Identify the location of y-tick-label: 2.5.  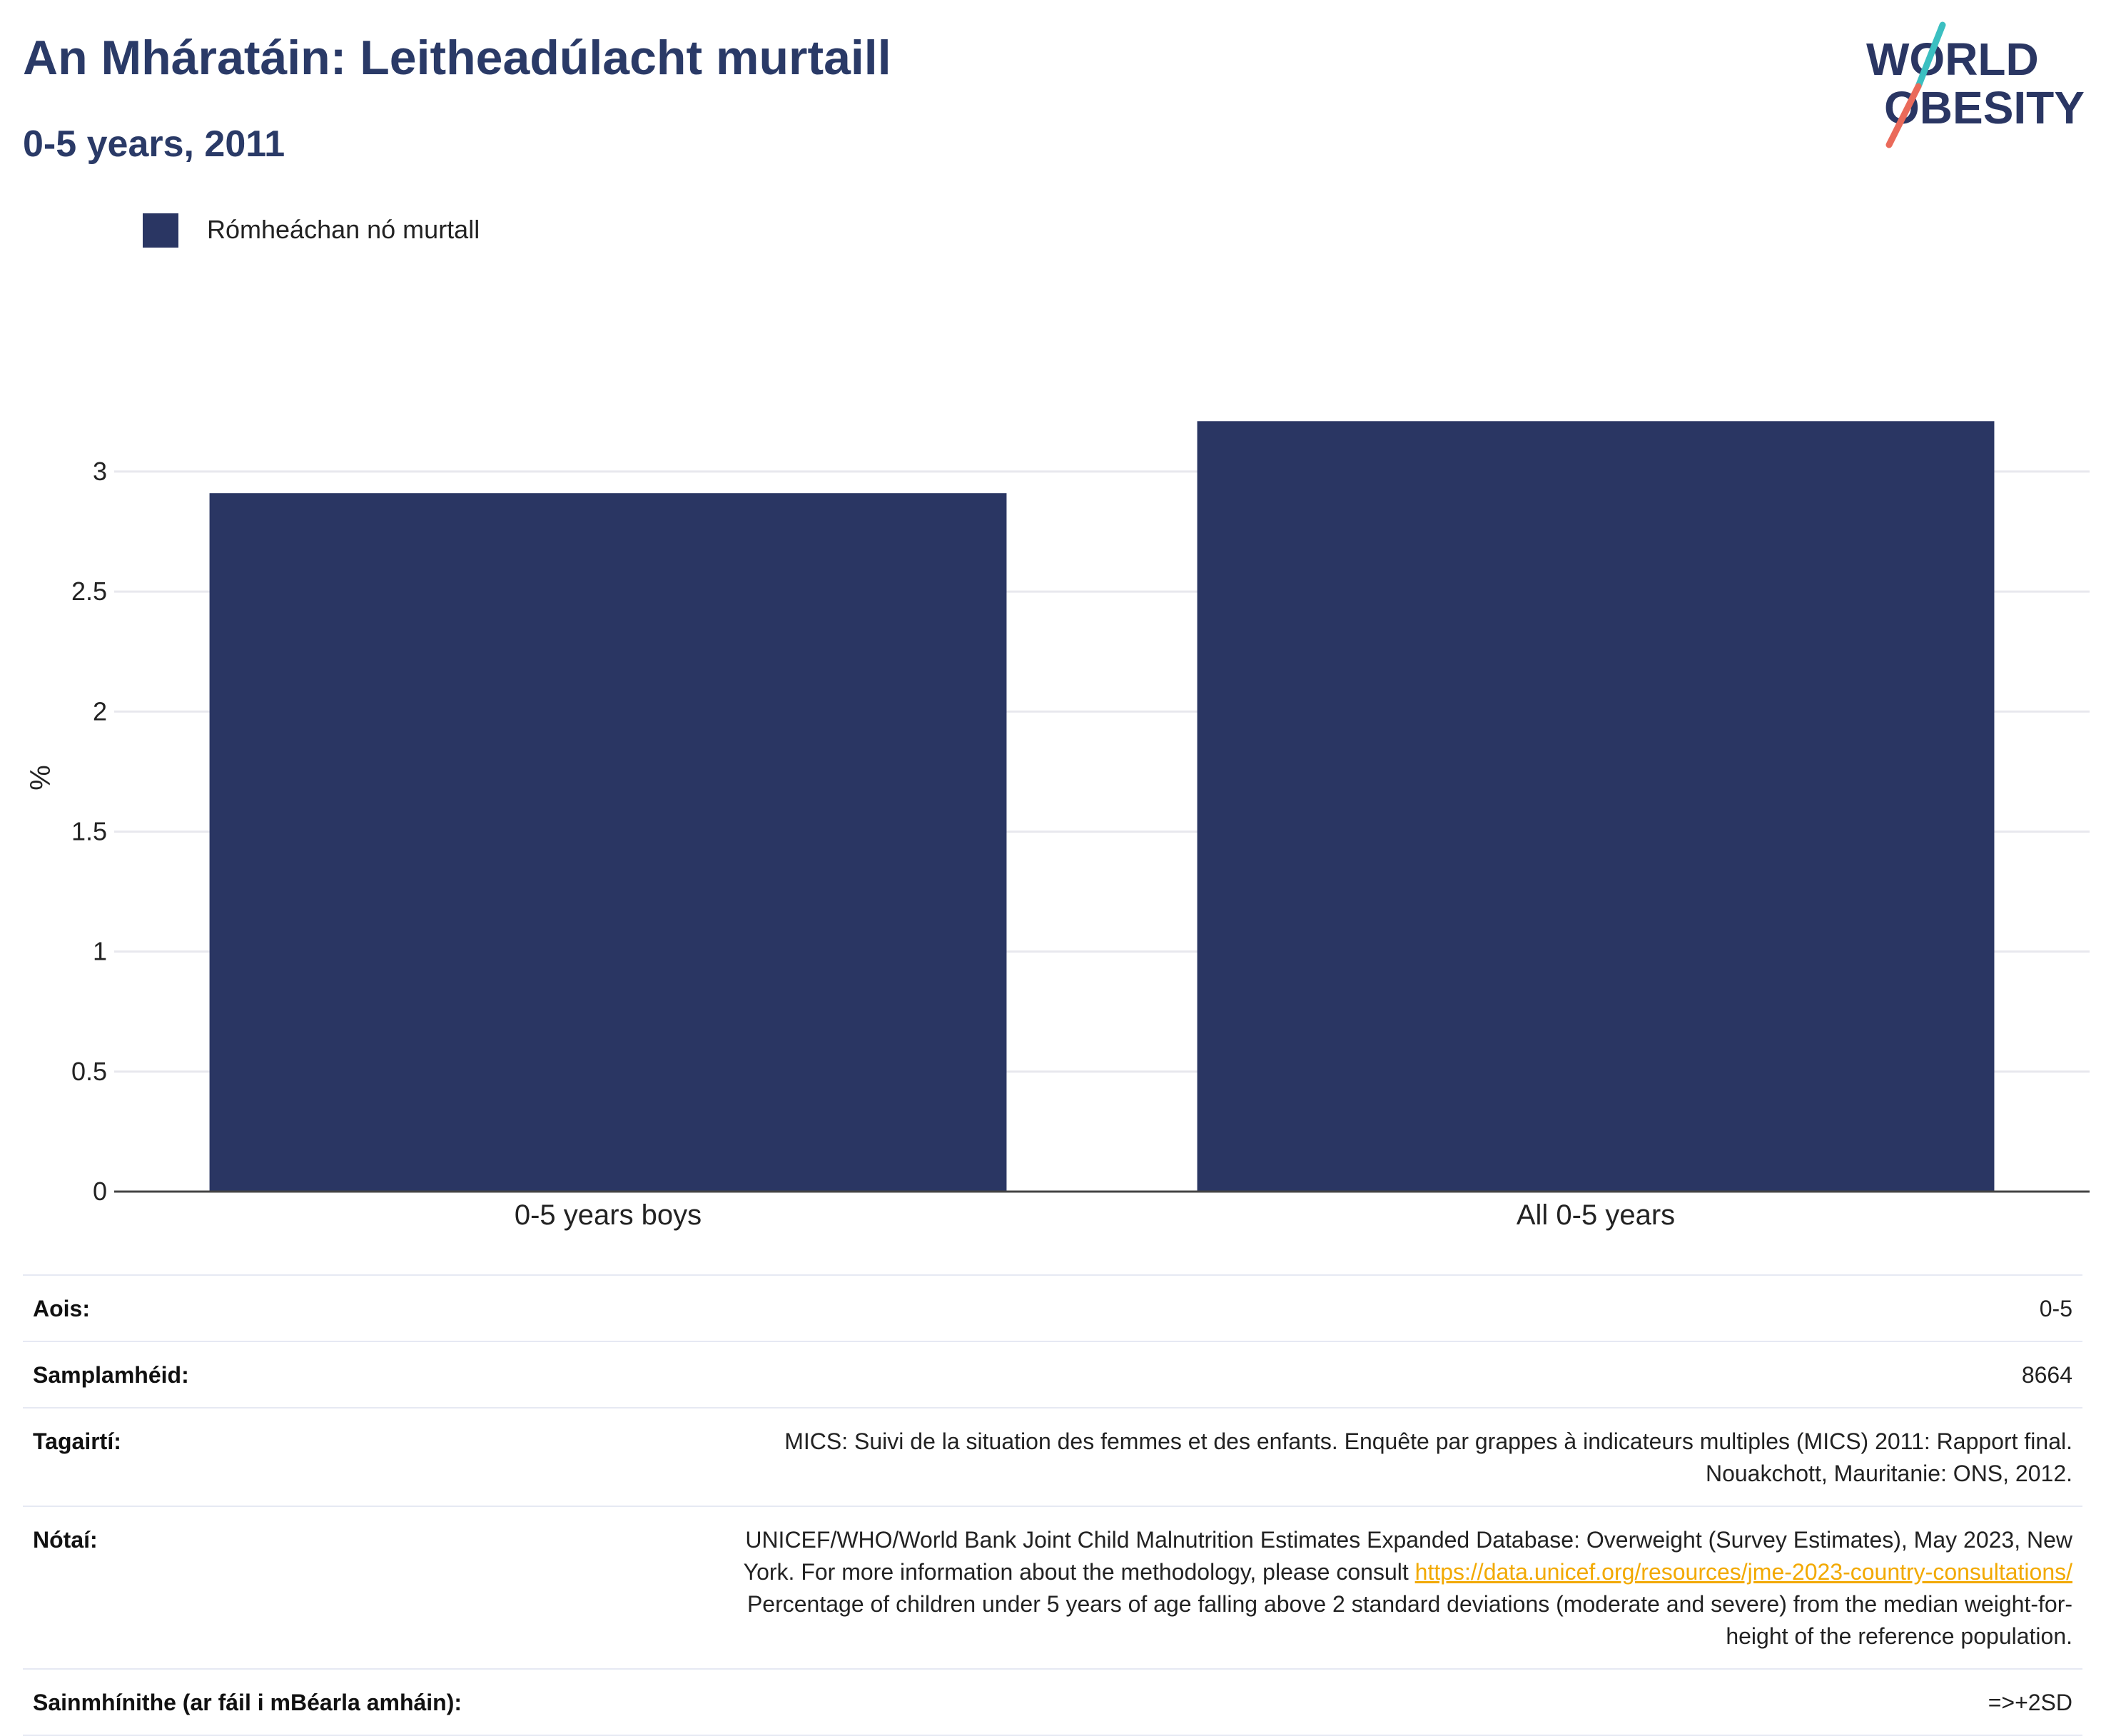
(89, 591).